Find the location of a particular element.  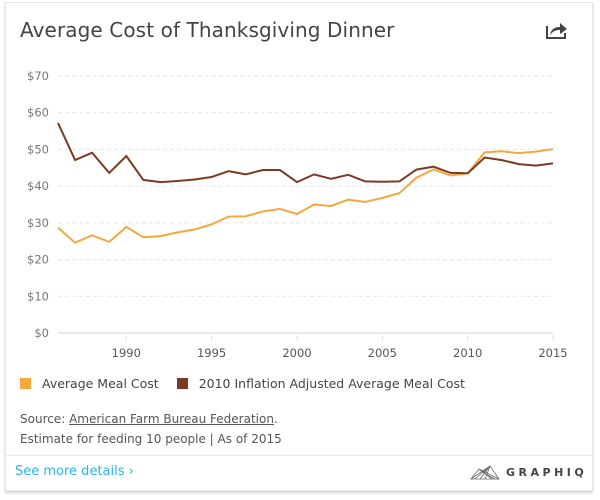

x-tick-label: 2000 is located at coordinates (296, 353).